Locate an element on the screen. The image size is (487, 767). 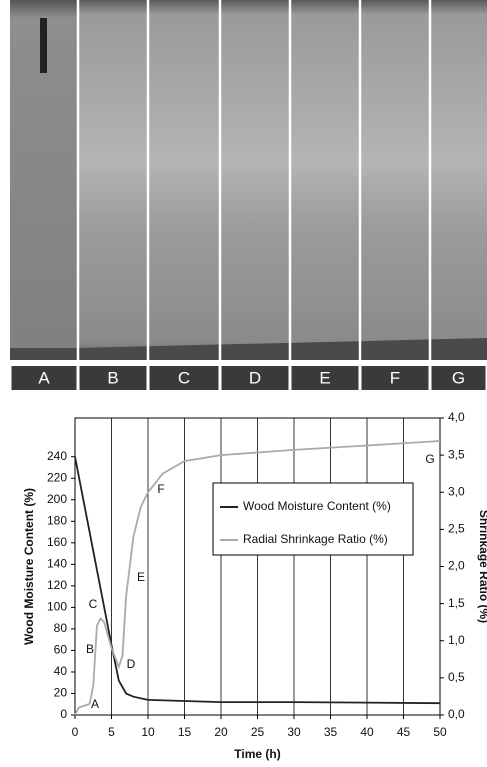
y2-tick-label: 3,0 is located at coordinates (456, 491).